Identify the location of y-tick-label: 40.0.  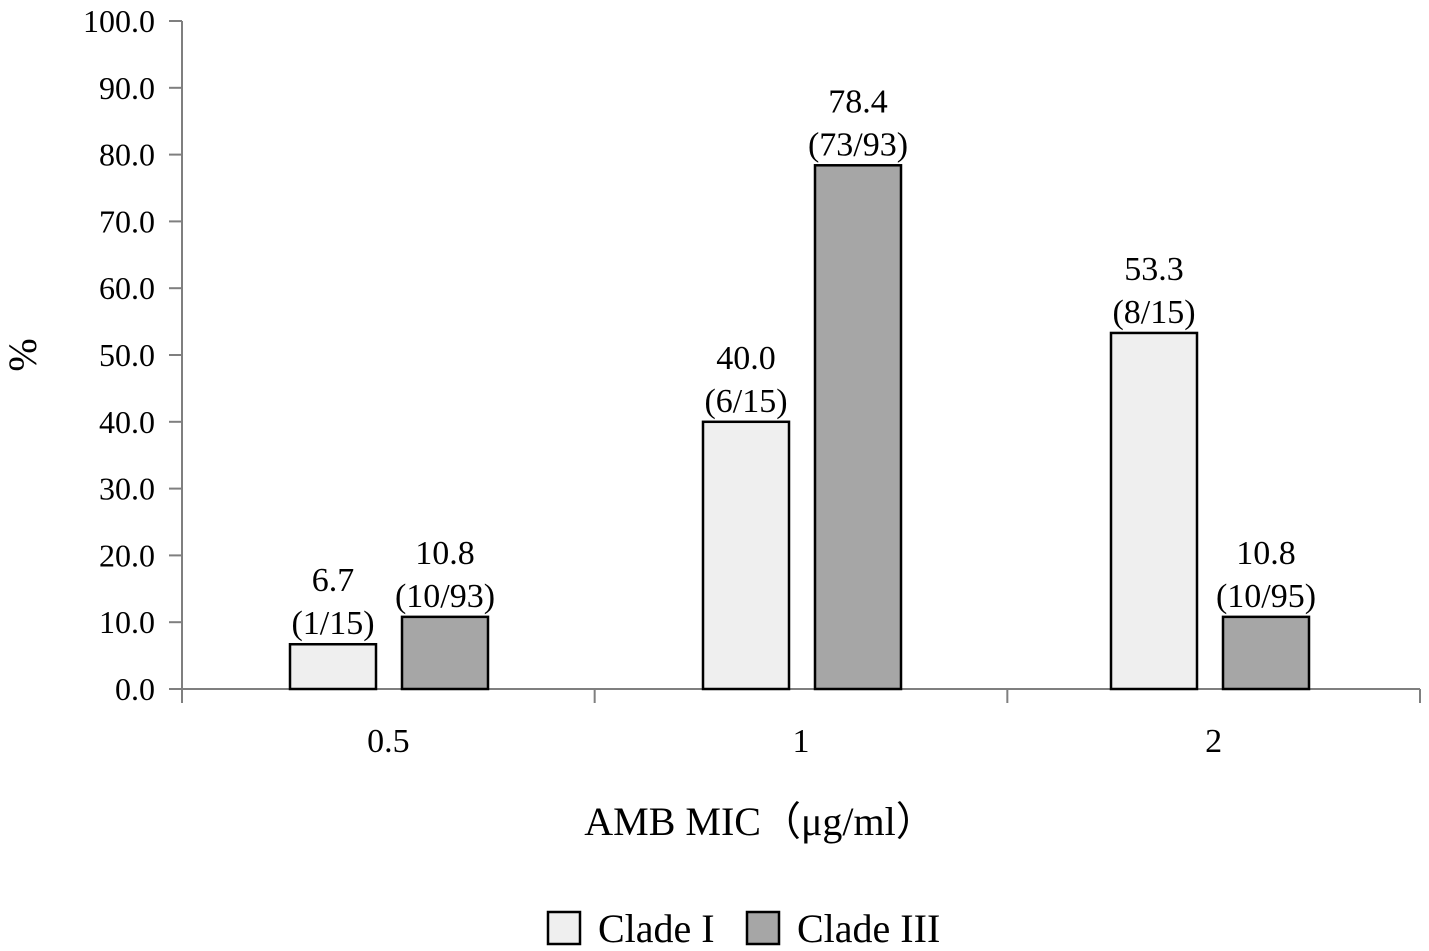
(127, 422).